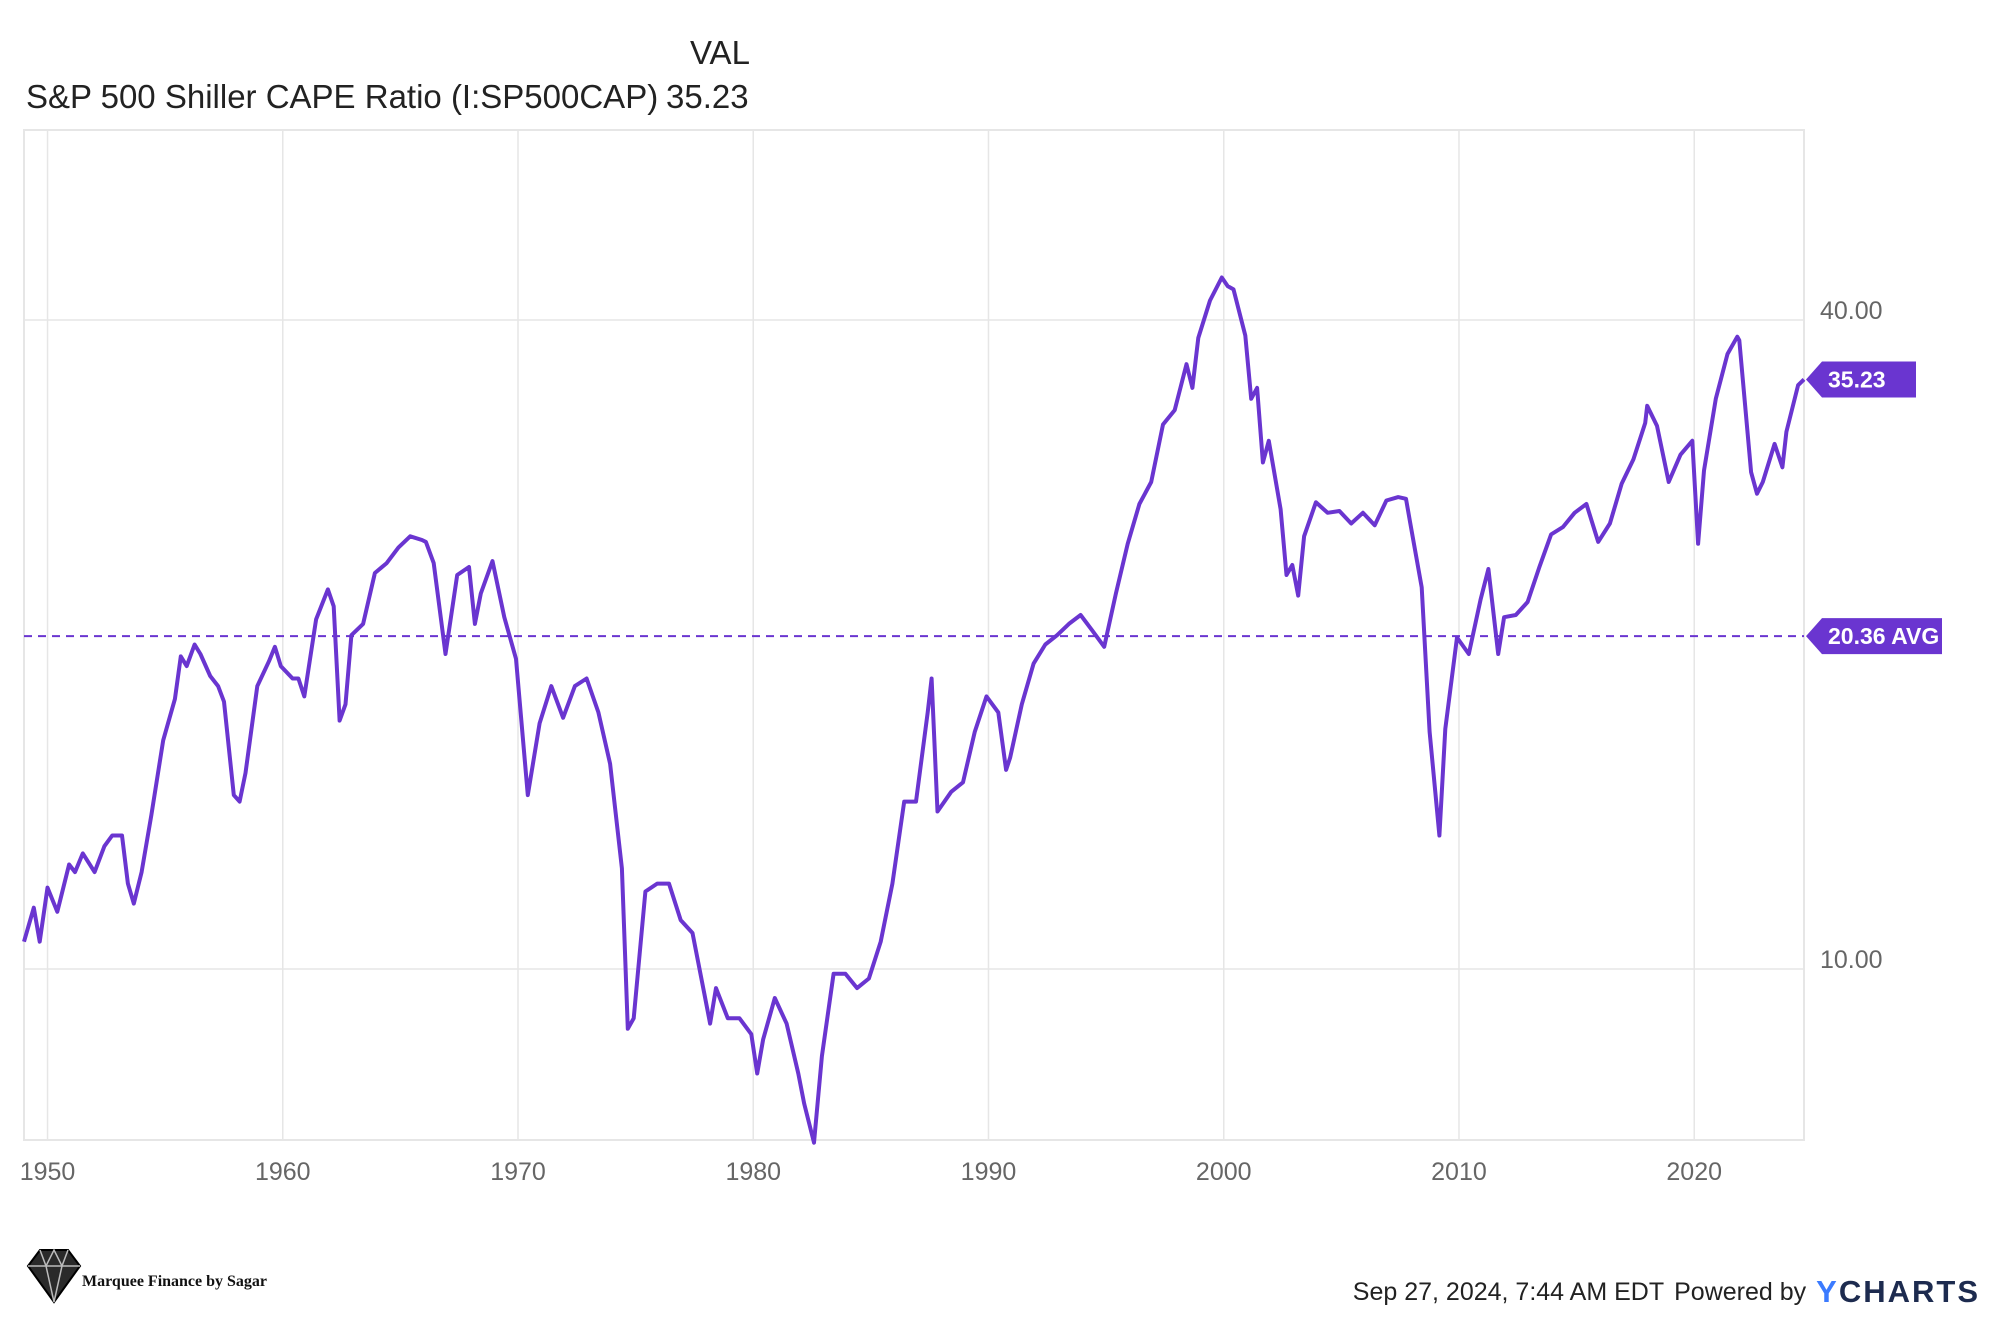 The image size is (2000, 1324). I want to click on x-tick-label: 1960, so click(283, 1172).